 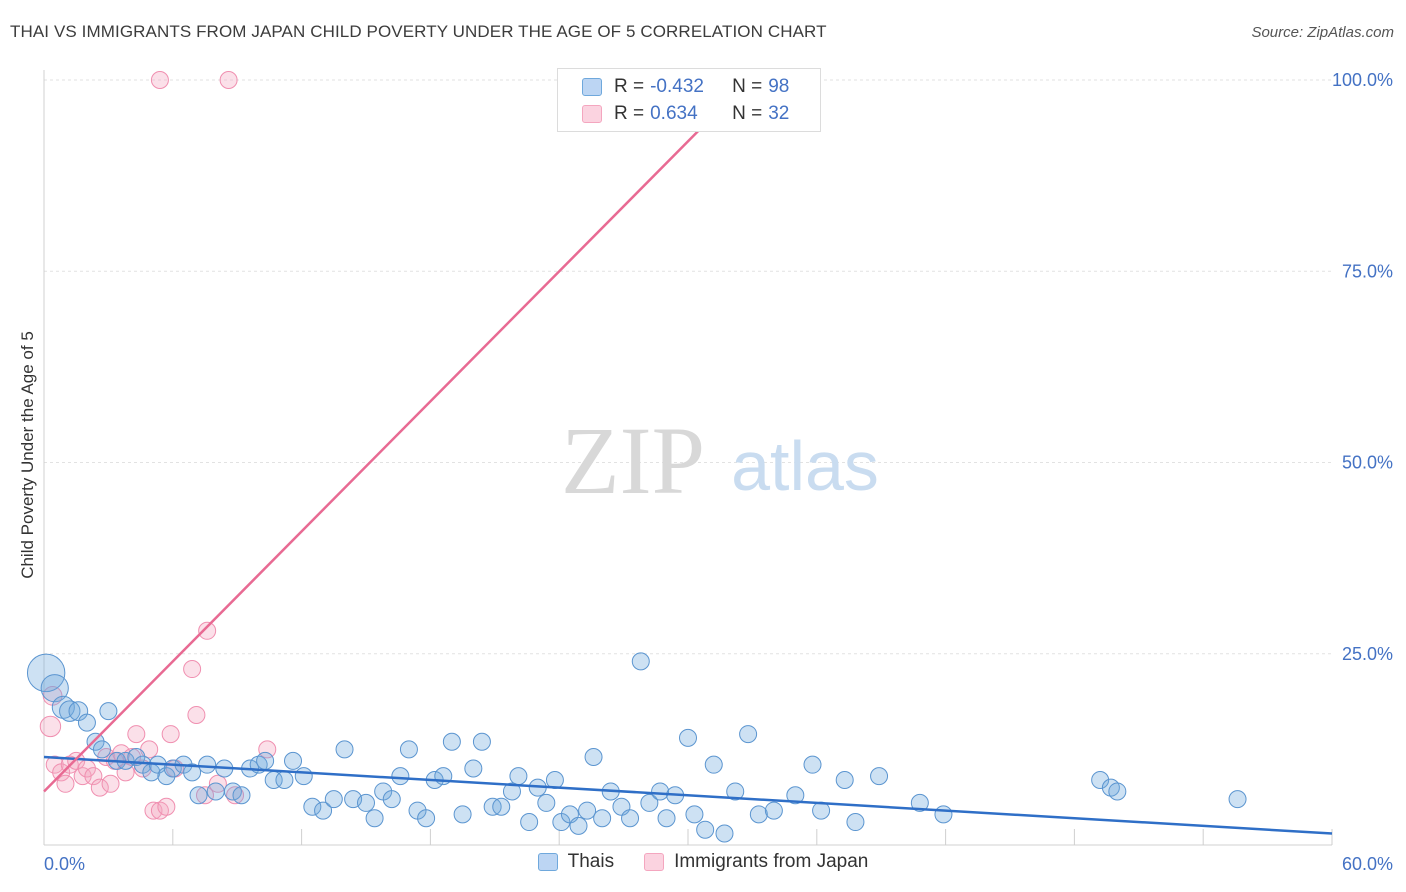 I want to click on legend-n-label: N =, so click(x=747, y=113).